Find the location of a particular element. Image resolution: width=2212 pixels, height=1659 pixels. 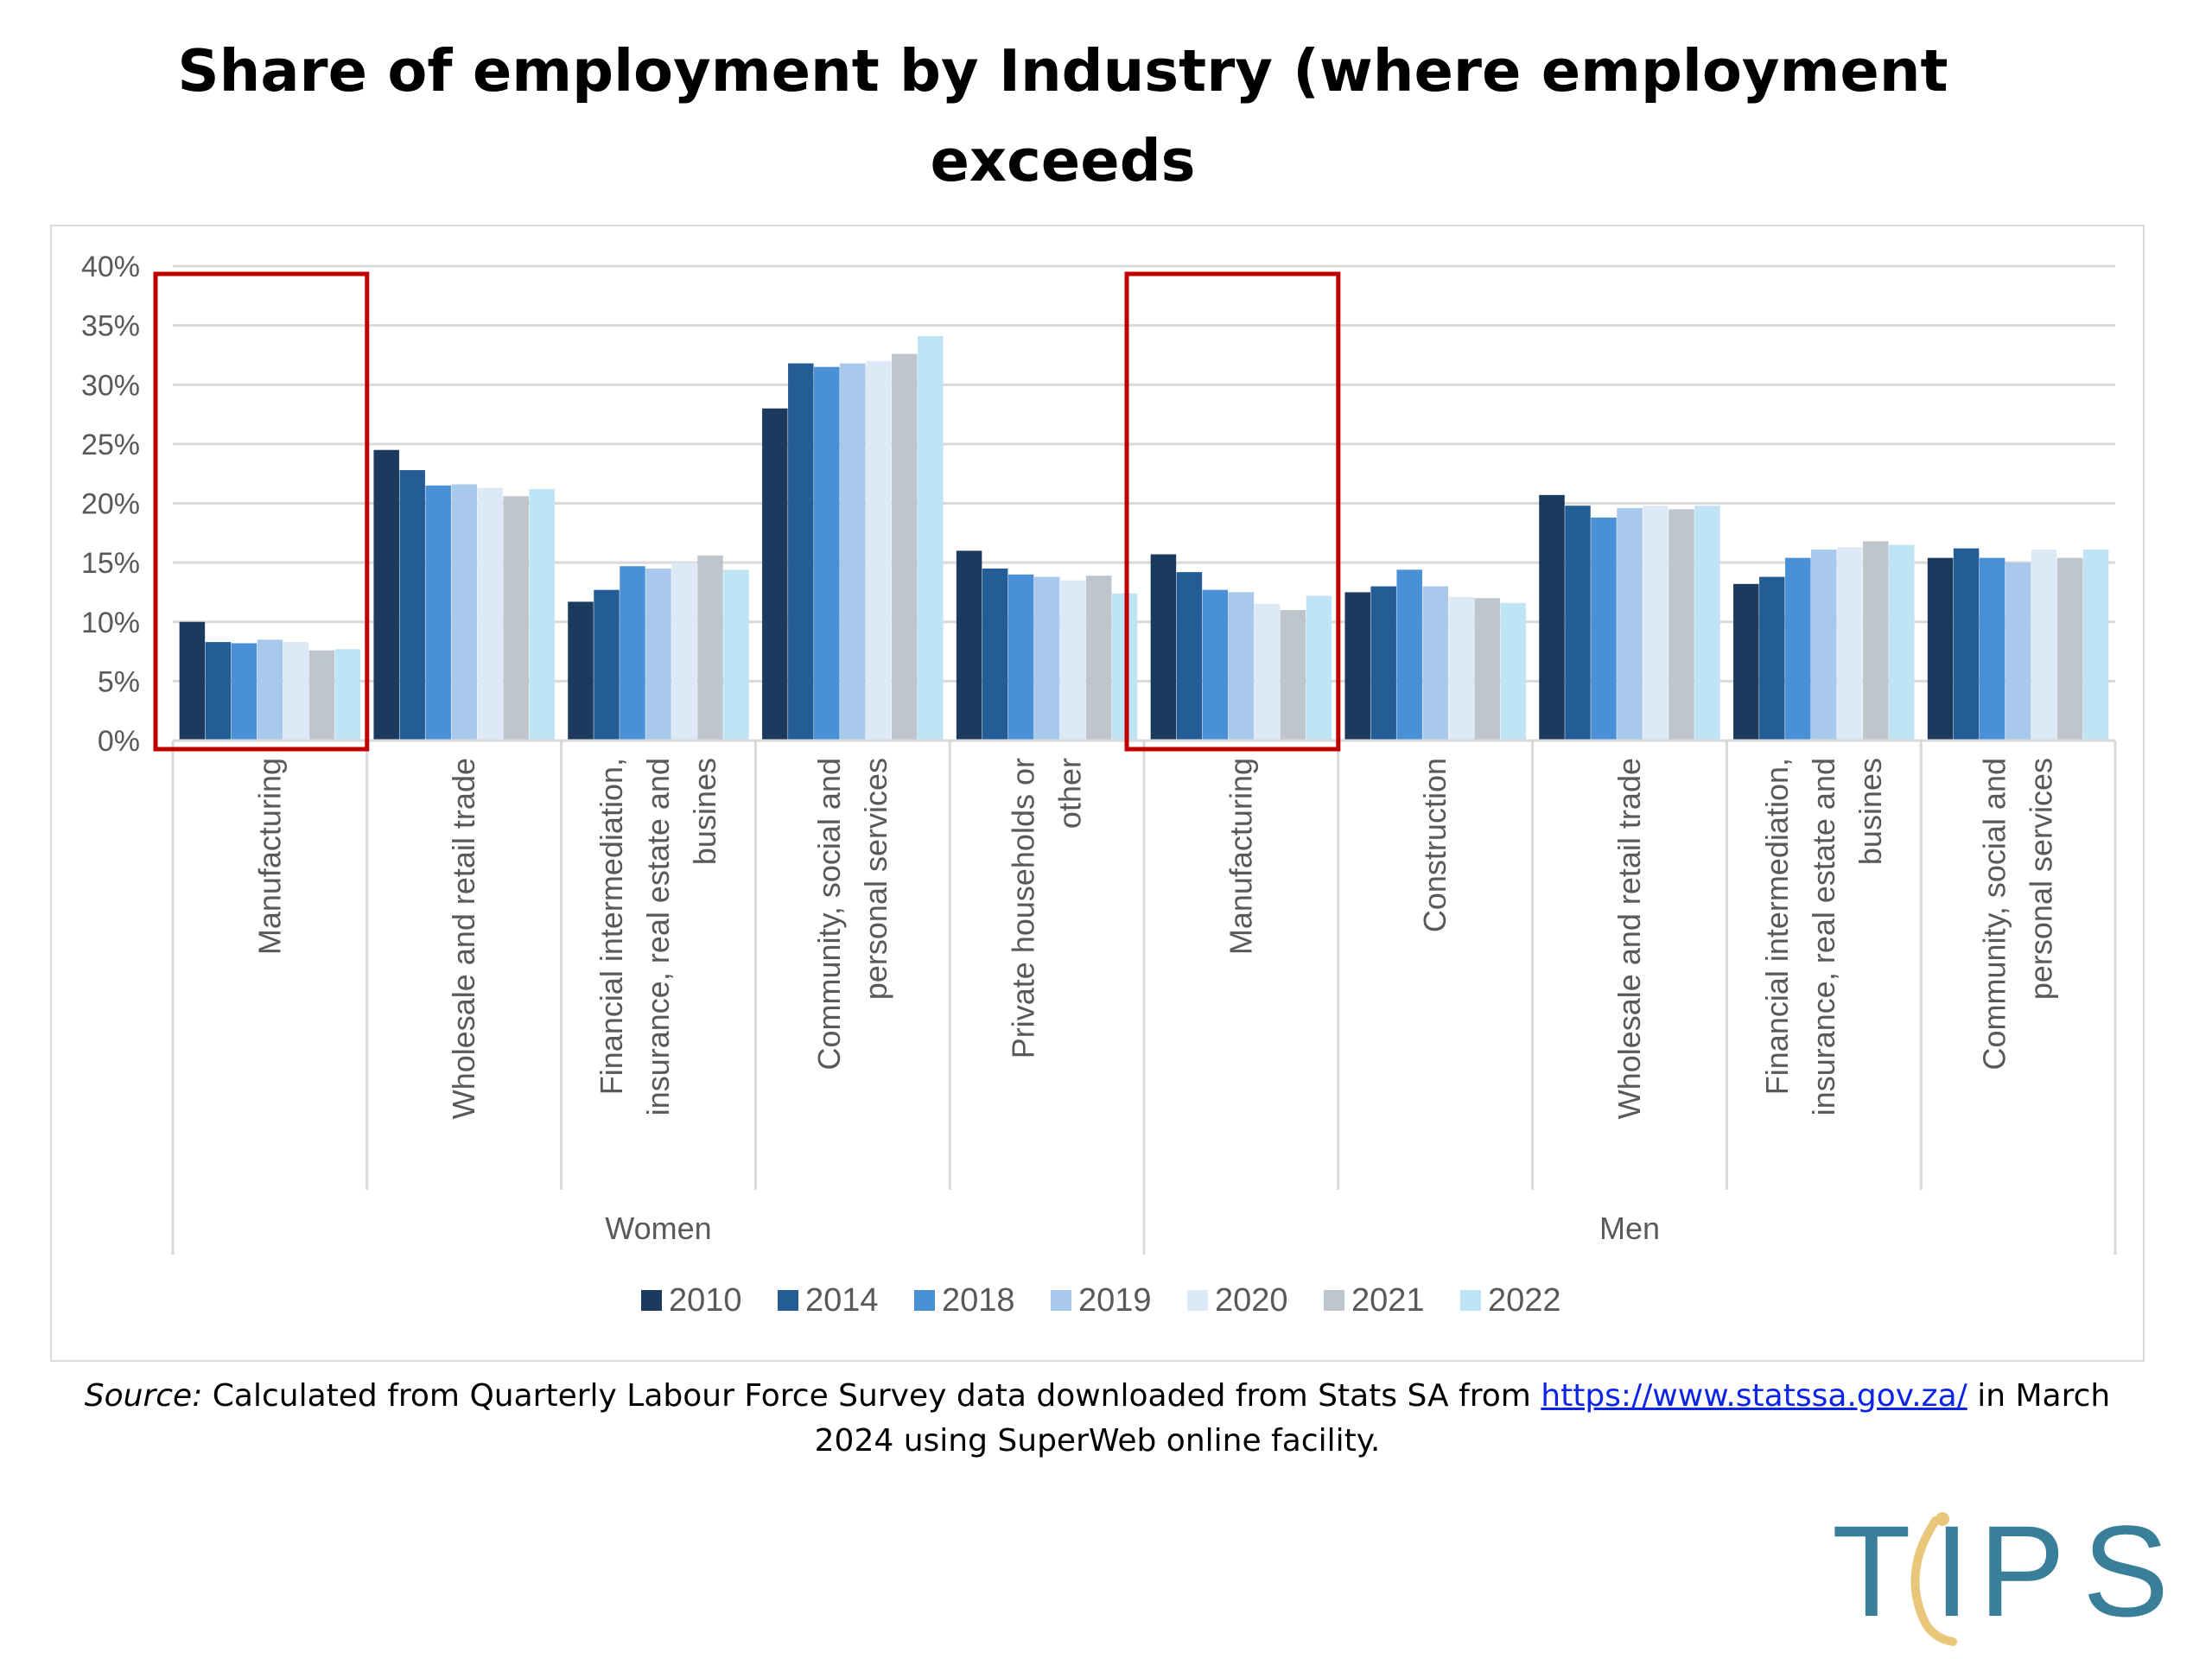

y-tick-label: 25% is located at coordinates (110, 445).